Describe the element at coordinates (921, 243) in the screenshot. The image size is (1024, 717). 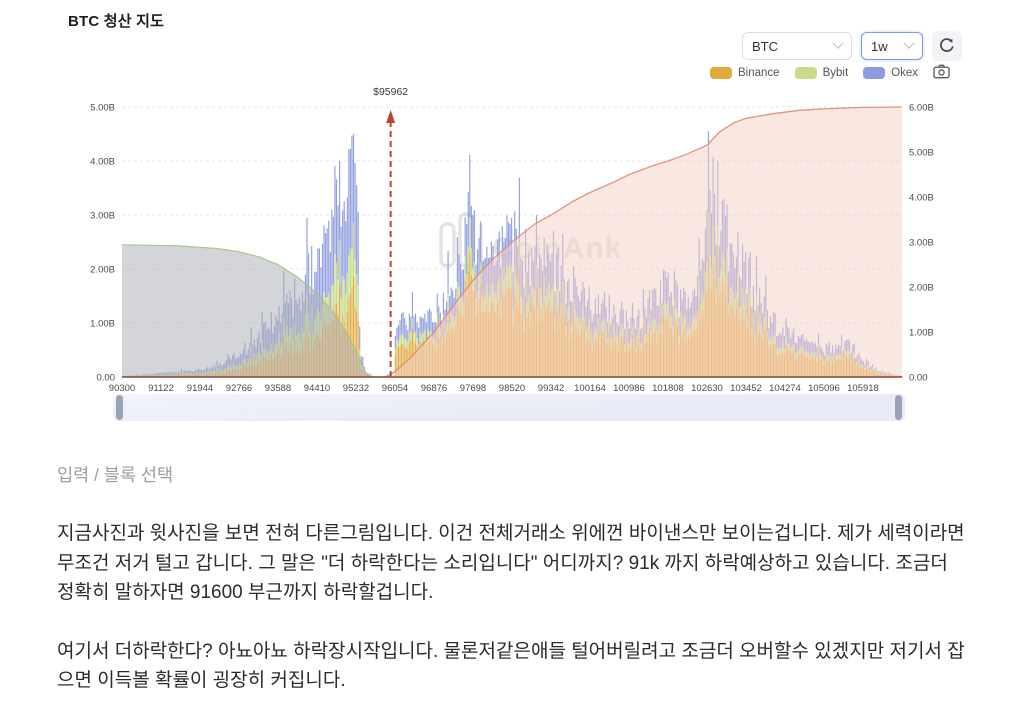
I see `y-right-tick-label: 3.00B` at that location.